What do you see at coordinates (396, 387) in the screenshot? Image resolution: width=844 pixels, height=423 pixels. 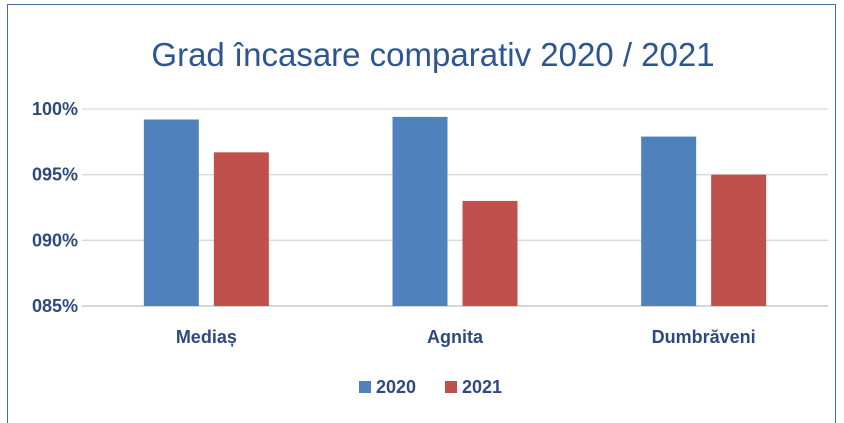 I see `legend-label-2020: 2020` at bounding box center [396, 387].